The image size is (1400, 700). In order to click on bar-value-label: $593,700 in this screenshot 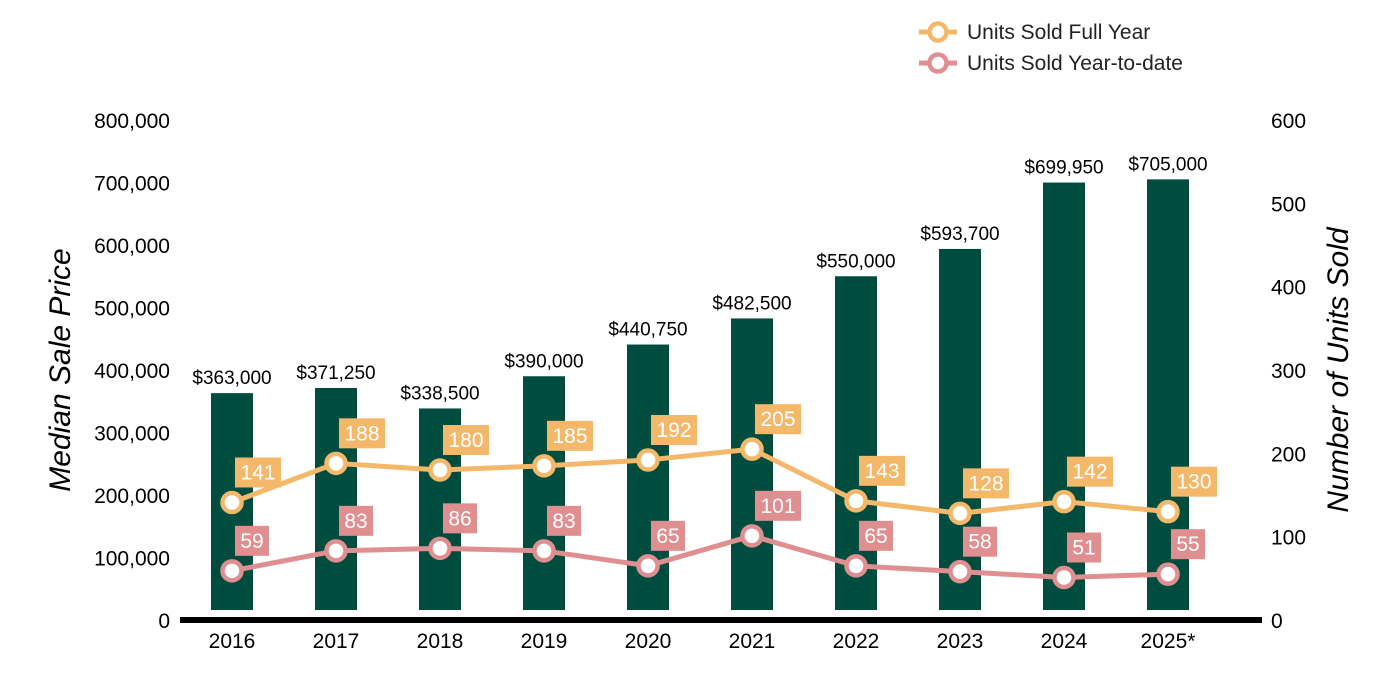, I will do `click(959, 234)`.